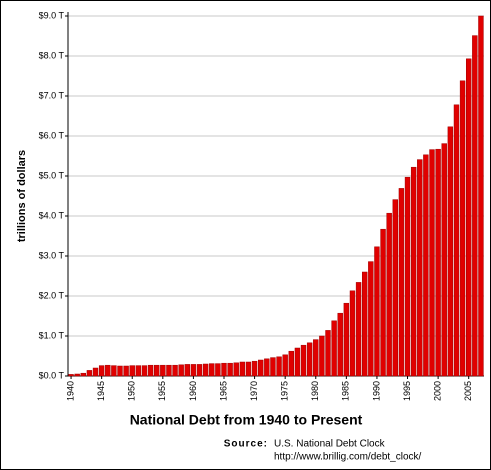  Describe the element at coordinates (348, 457) in the screenshot. I see `source-url: http://www.brillig.com/debt_clock/` at that location.